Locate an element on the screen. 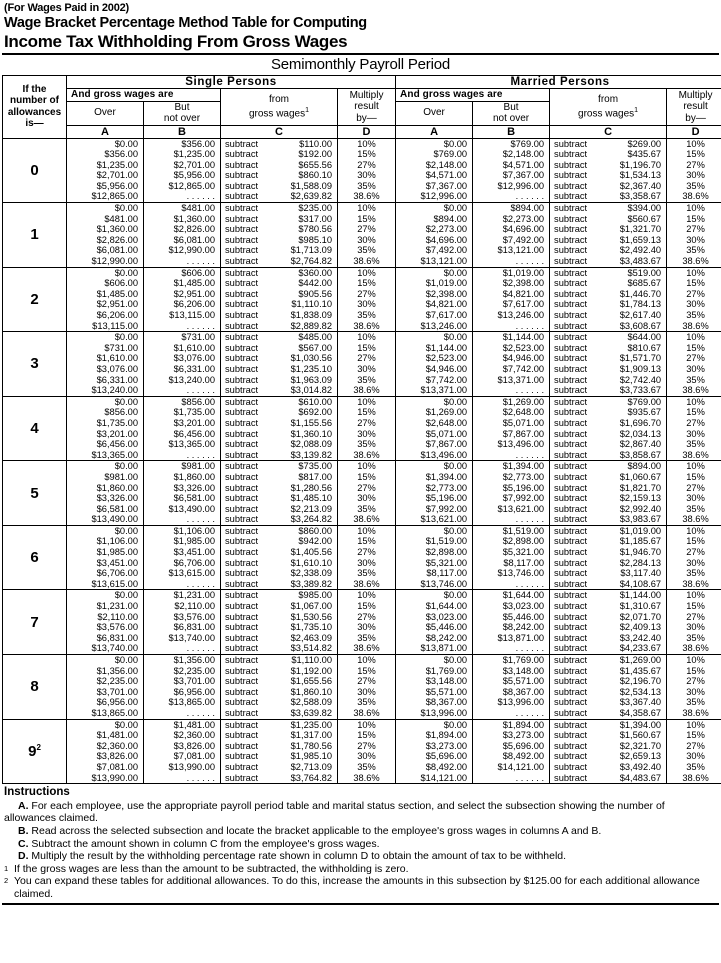 The image size is (721, 963). subtract-amount: $692.00 is located at coordinates (315, 412).